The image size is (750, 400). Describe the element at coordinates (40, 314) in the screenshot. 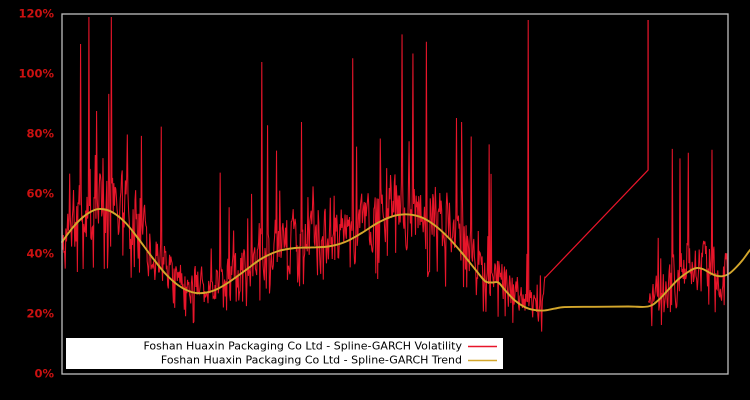

I see `y-tick-label-1: 20%` at that location.